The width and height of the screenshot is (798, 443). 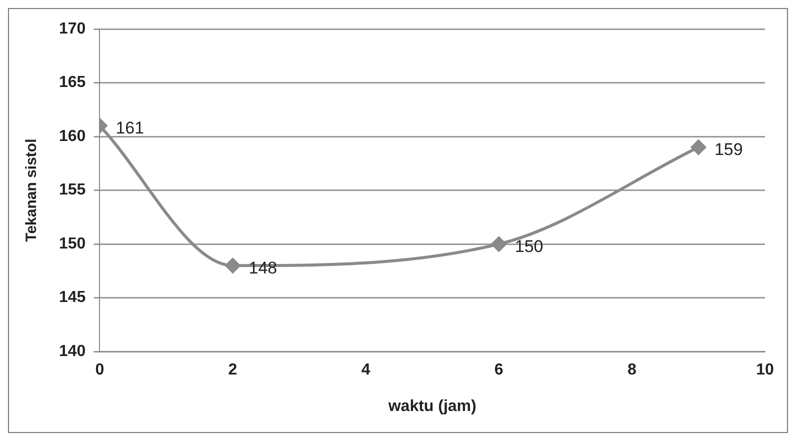 What do you see at coordinates (499, 370) in the screenshot?
I see `x-tick-label: 6` at bounding box center [499, 370].